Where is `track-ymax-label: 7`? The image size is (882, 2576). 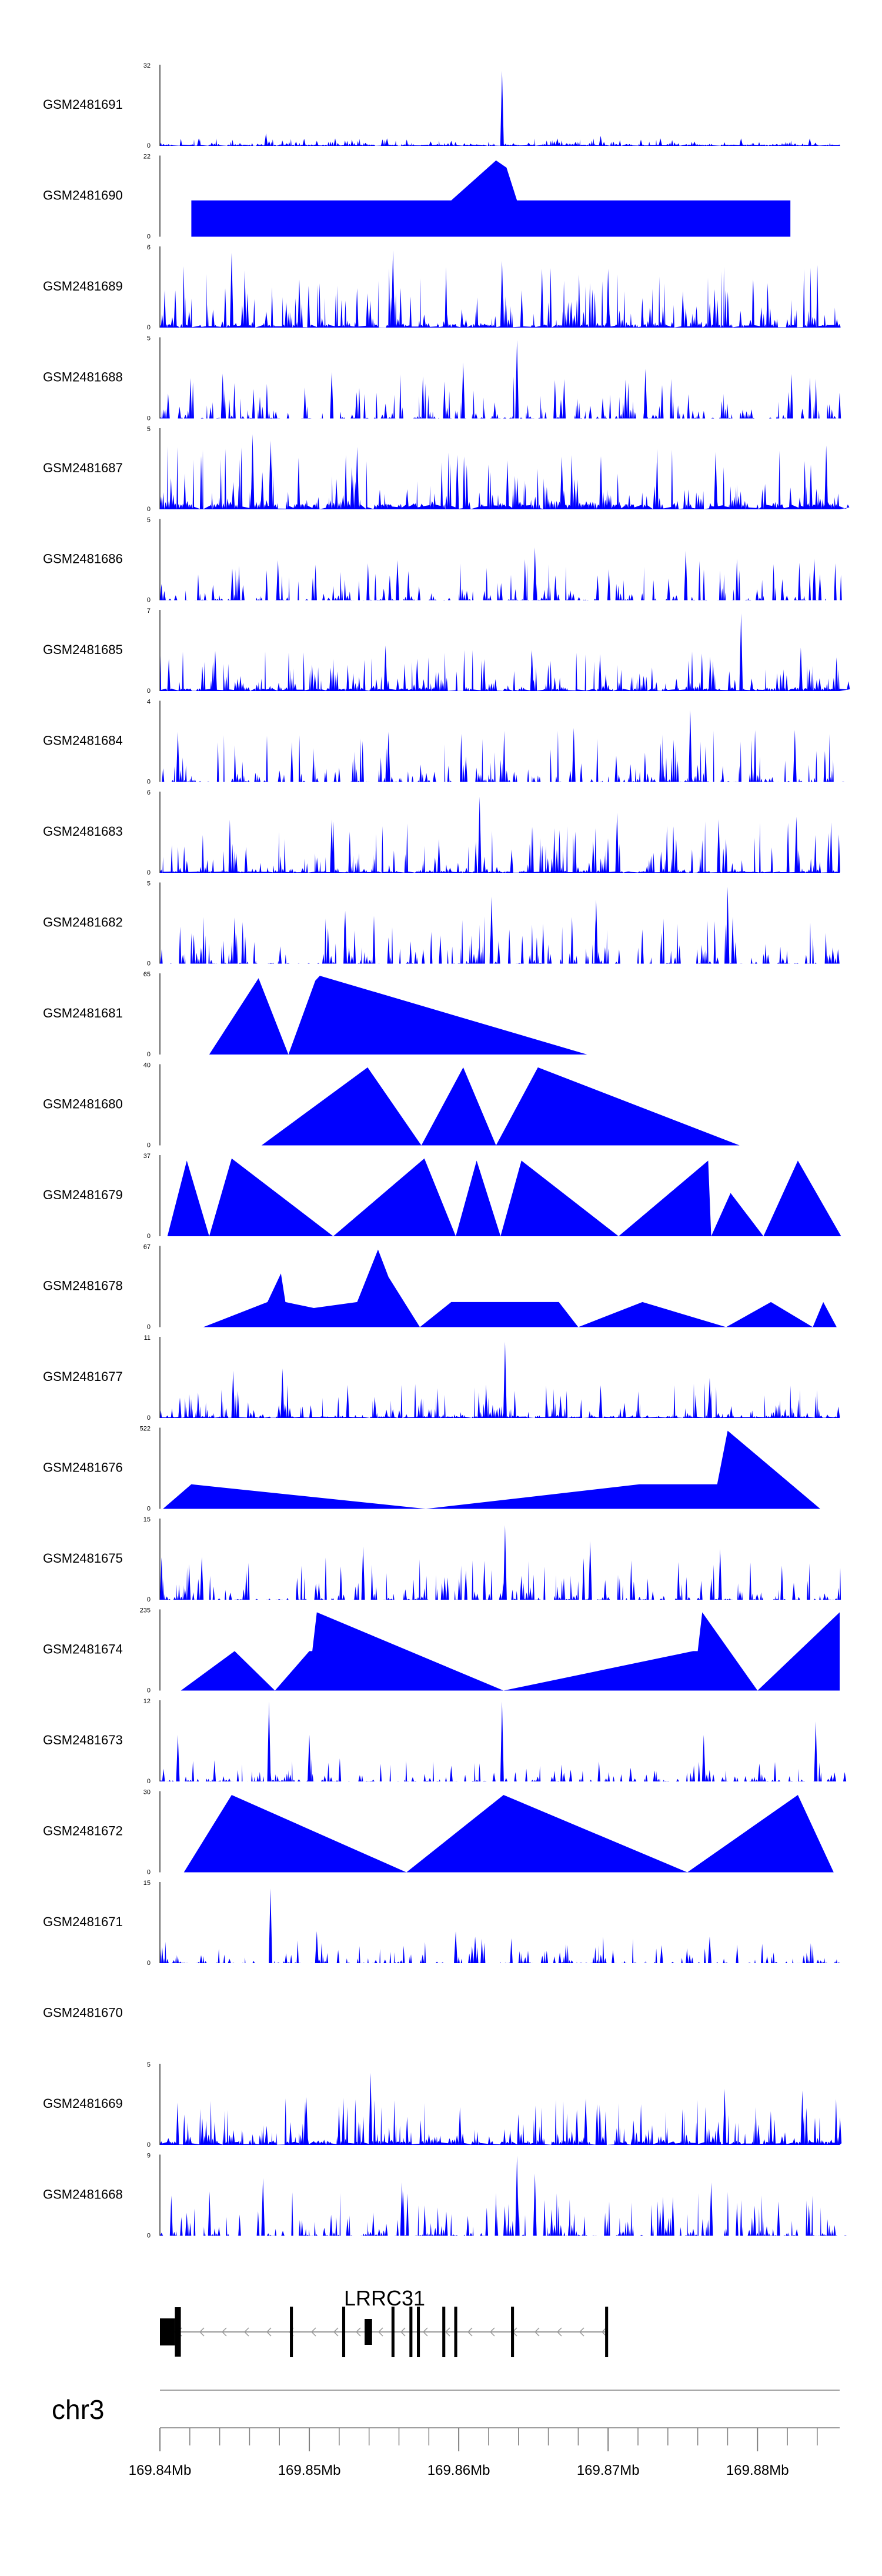 track-ymax-label: 7 is located at coordinates (149, 611).